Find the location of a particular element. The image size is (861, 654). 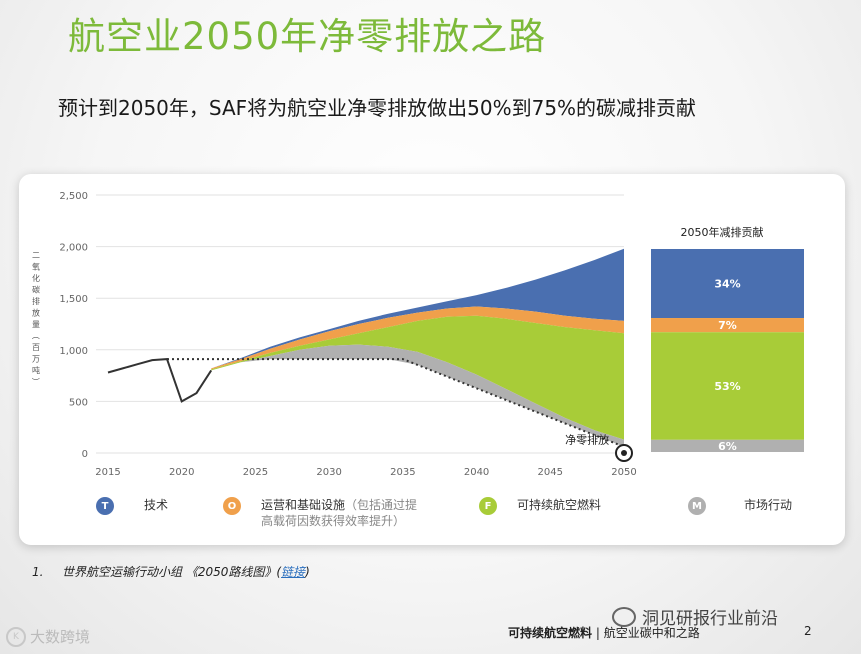

footnote-text: 世界航空运输行动小组 《2050路线图》( is located at coordinates (172, 572).